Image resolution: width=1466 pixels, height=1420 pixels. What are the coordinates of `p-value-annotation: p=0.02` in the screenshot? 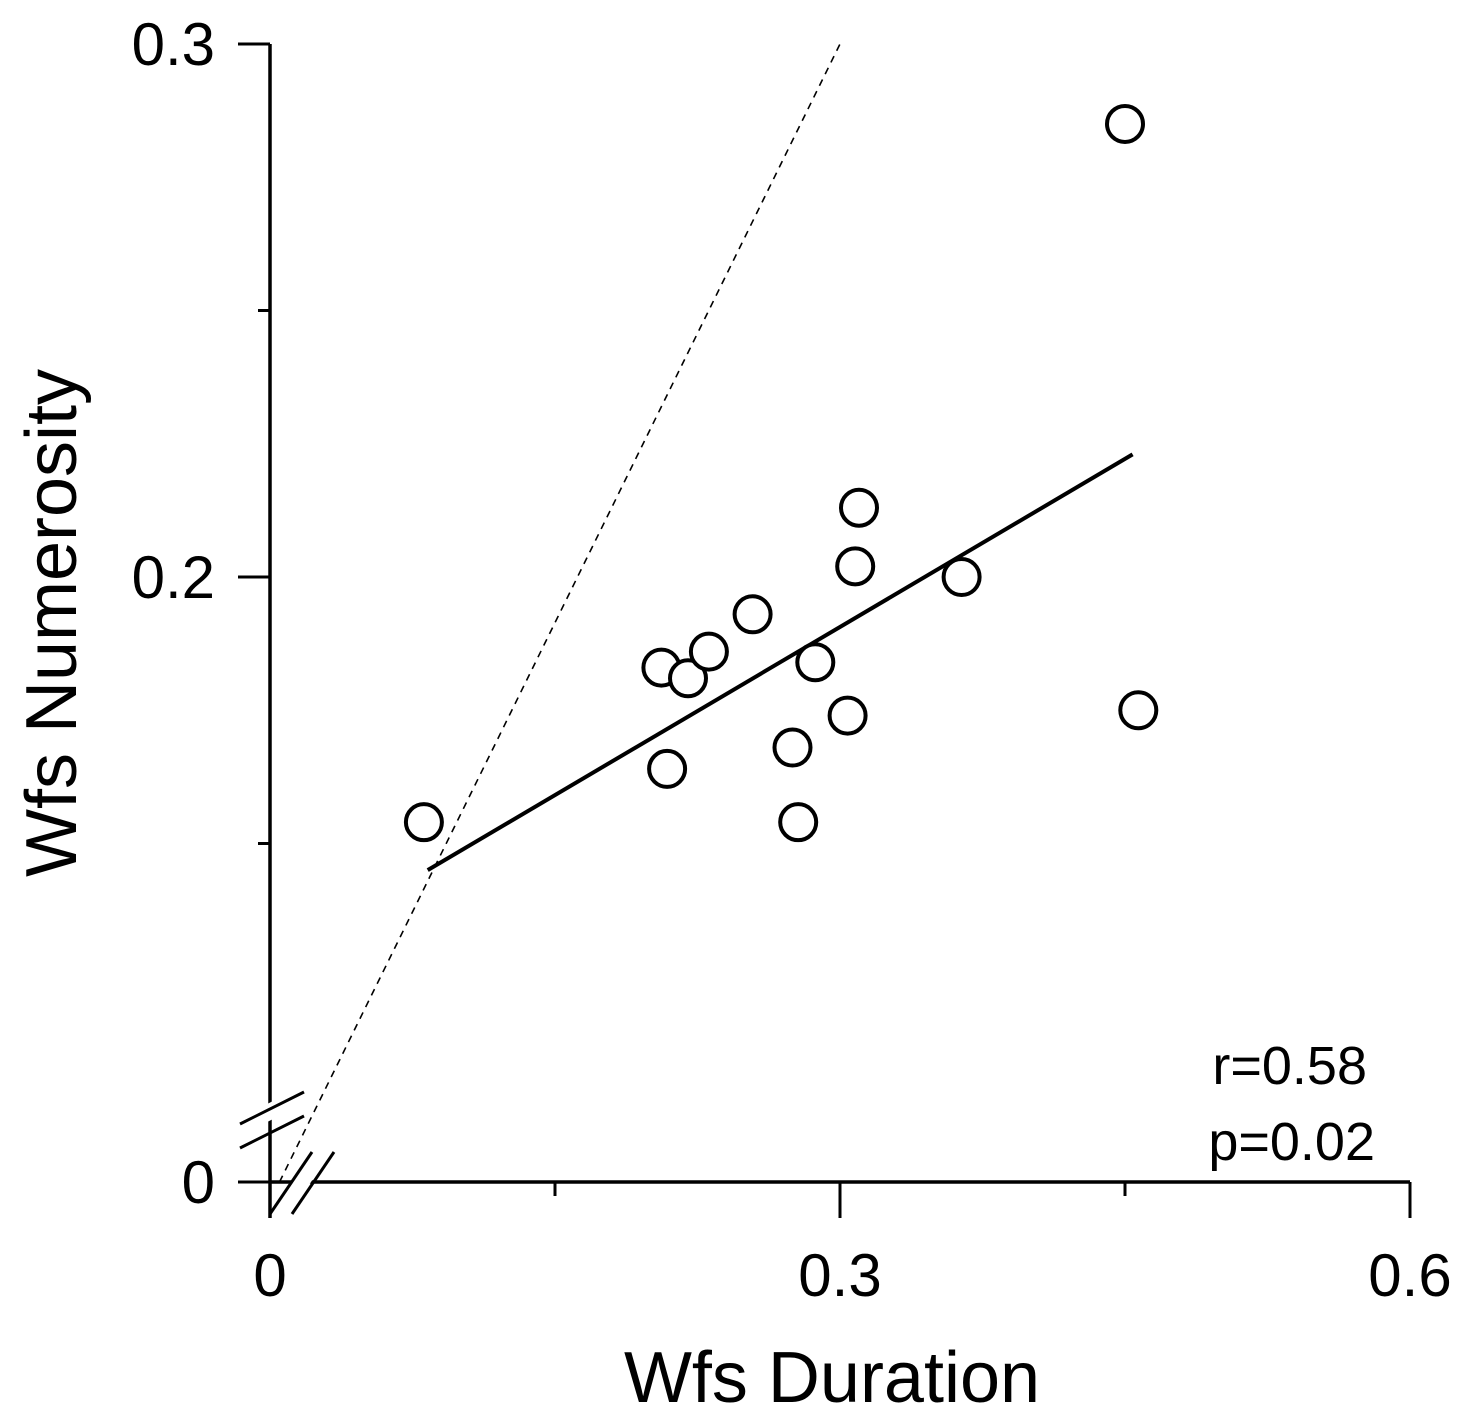 It's located at (1291, 1142).